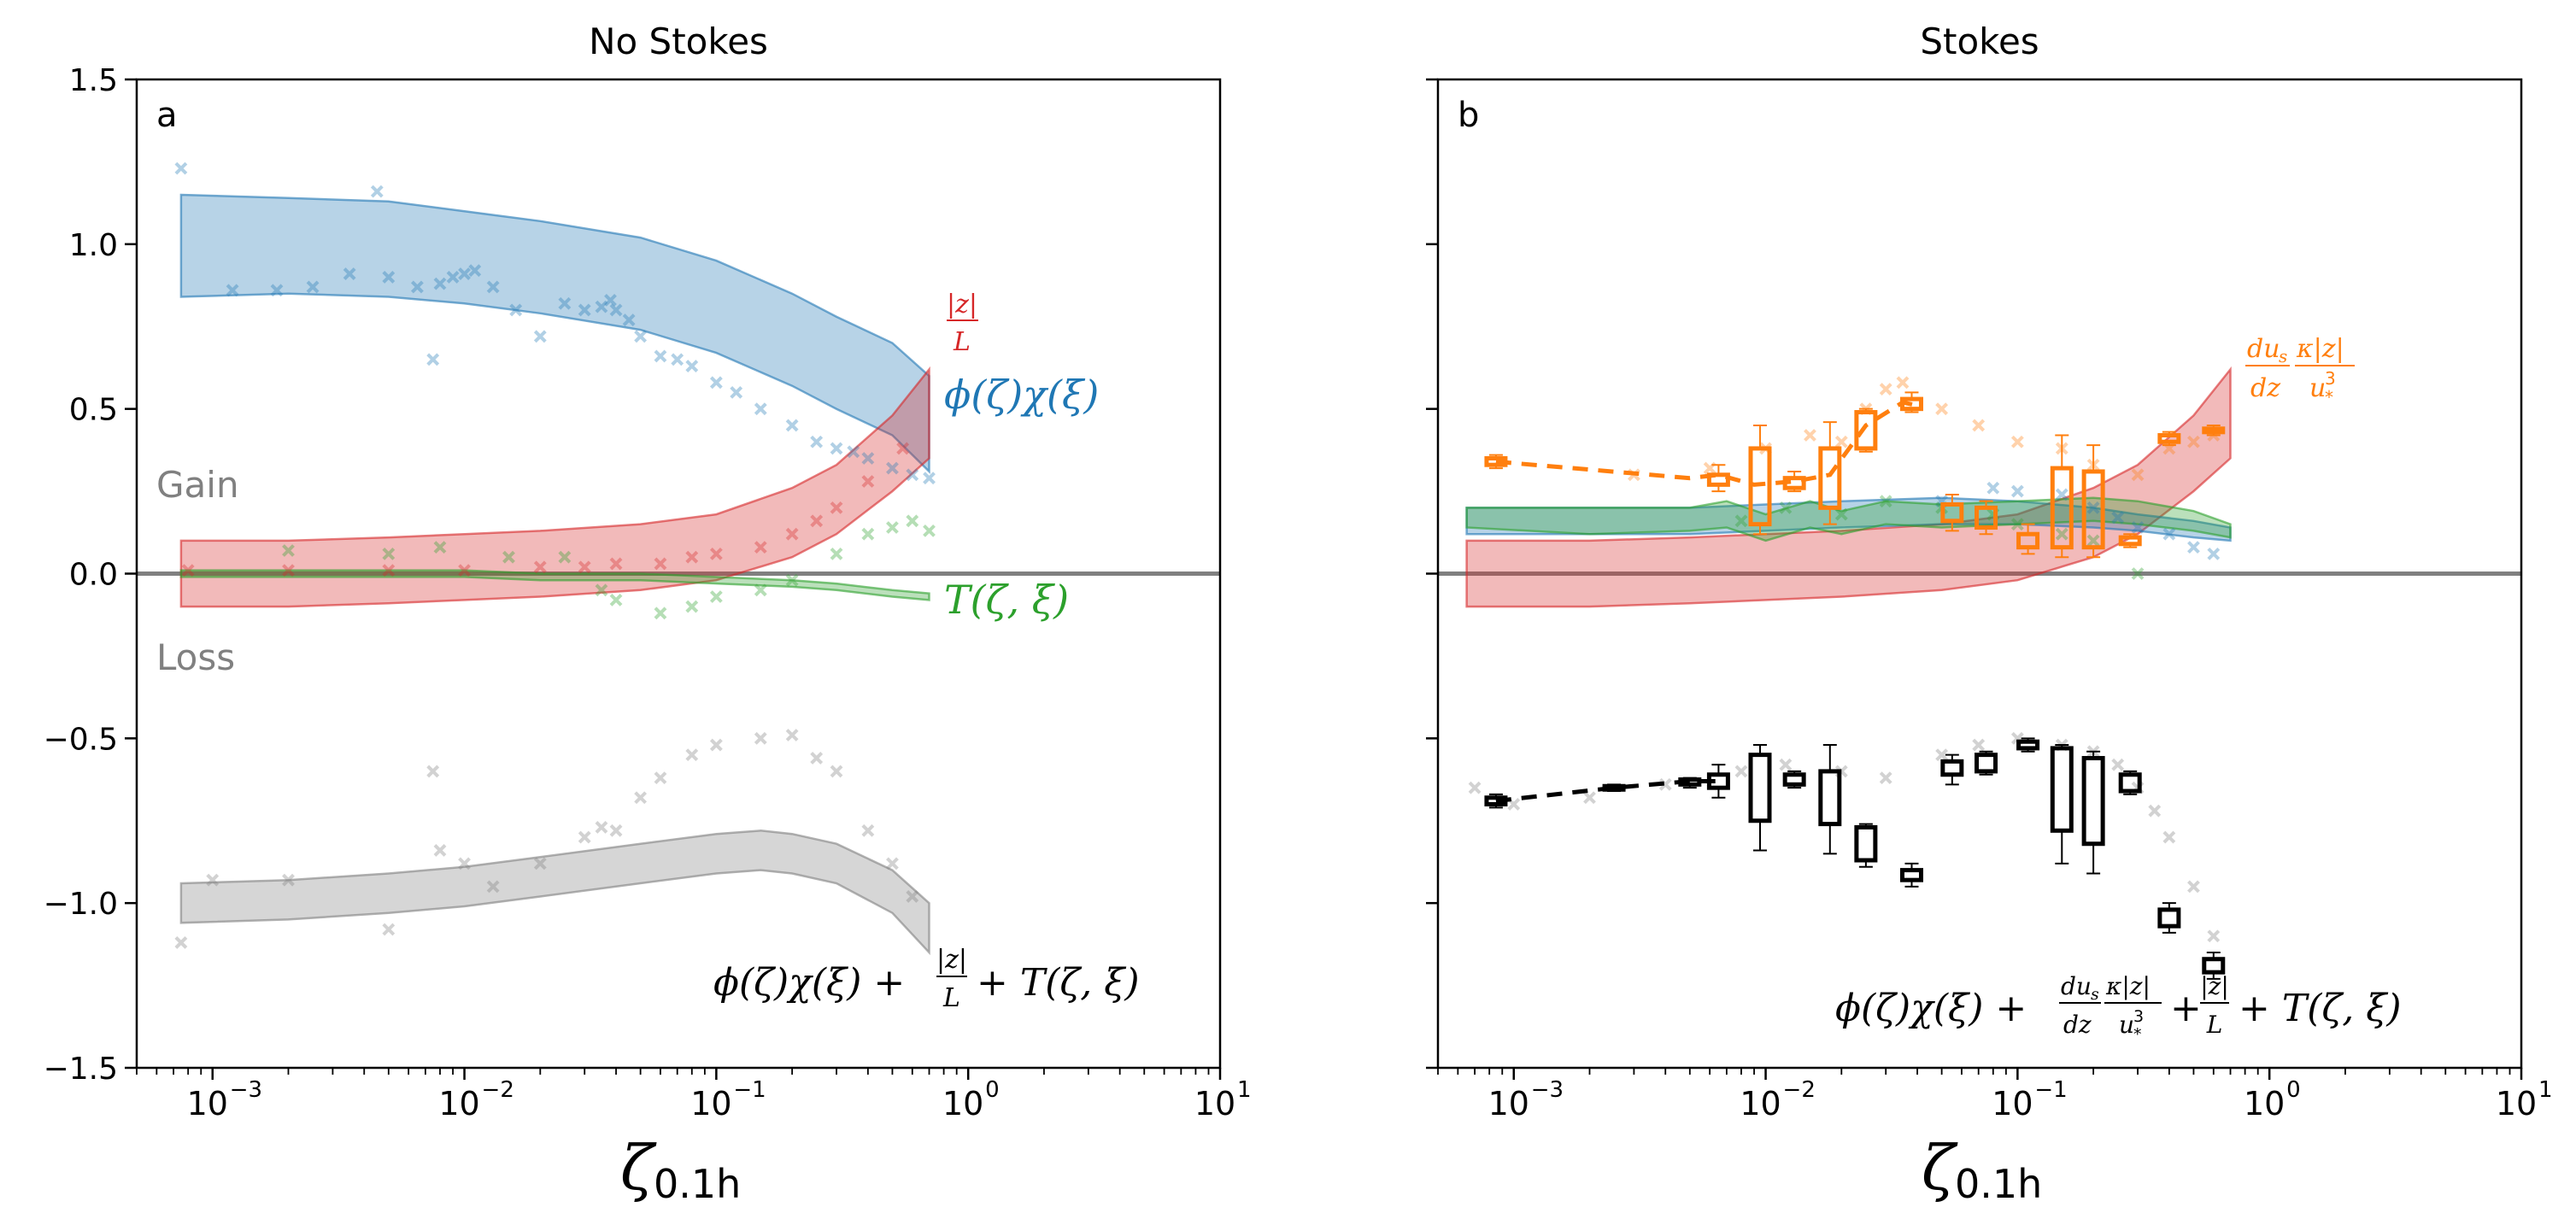 The image size is (2576, 1225). I want to click on panel-a-points-series, so click(555, 323).